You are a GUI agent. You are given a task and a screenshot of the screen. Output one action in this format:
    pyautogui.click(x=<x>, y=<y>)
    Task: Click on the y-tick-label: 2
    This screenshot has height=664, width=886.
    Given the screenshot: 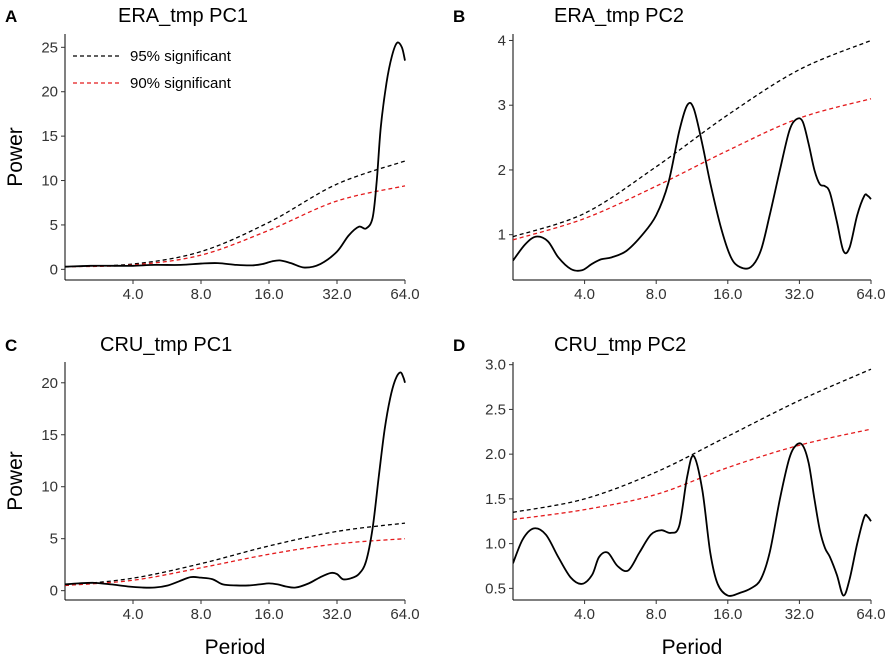 What is the action you would take?
    pyautogui.click(x=502, y=170)
    